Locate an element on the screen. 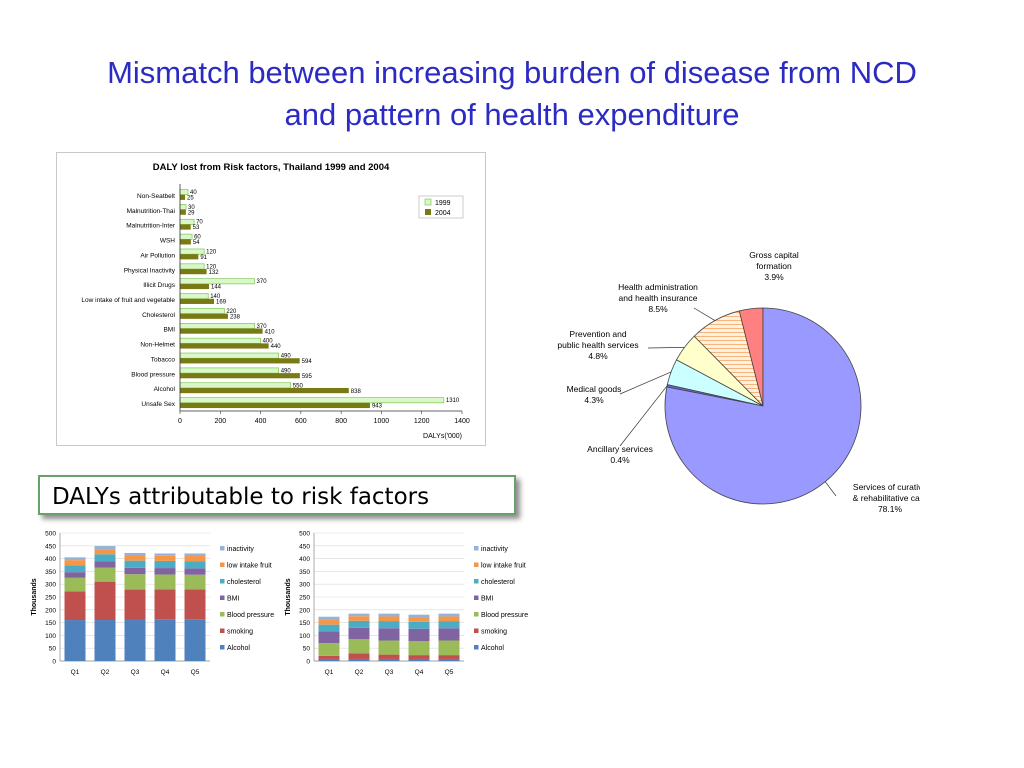  data-label-1999: 220 is located at coordinates (231, 312).